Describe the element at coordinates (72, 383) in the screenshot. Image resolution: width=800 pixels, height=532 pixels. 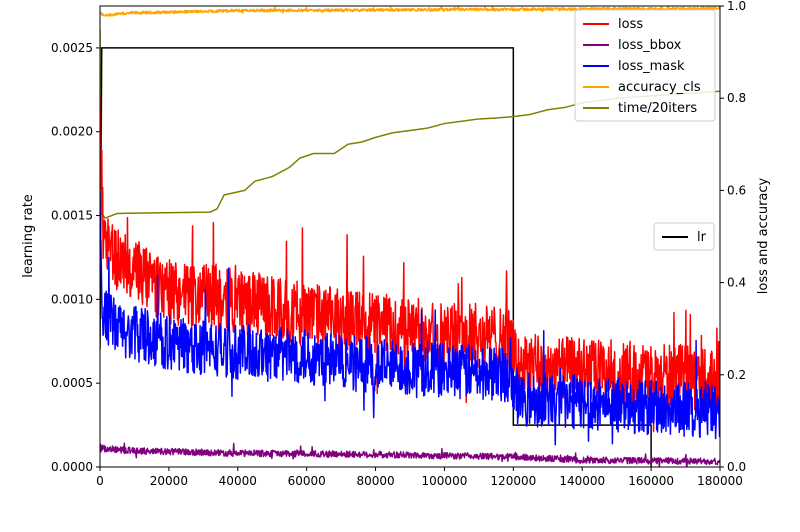
I see `y-left-tick-label: 0.0005` at that location.